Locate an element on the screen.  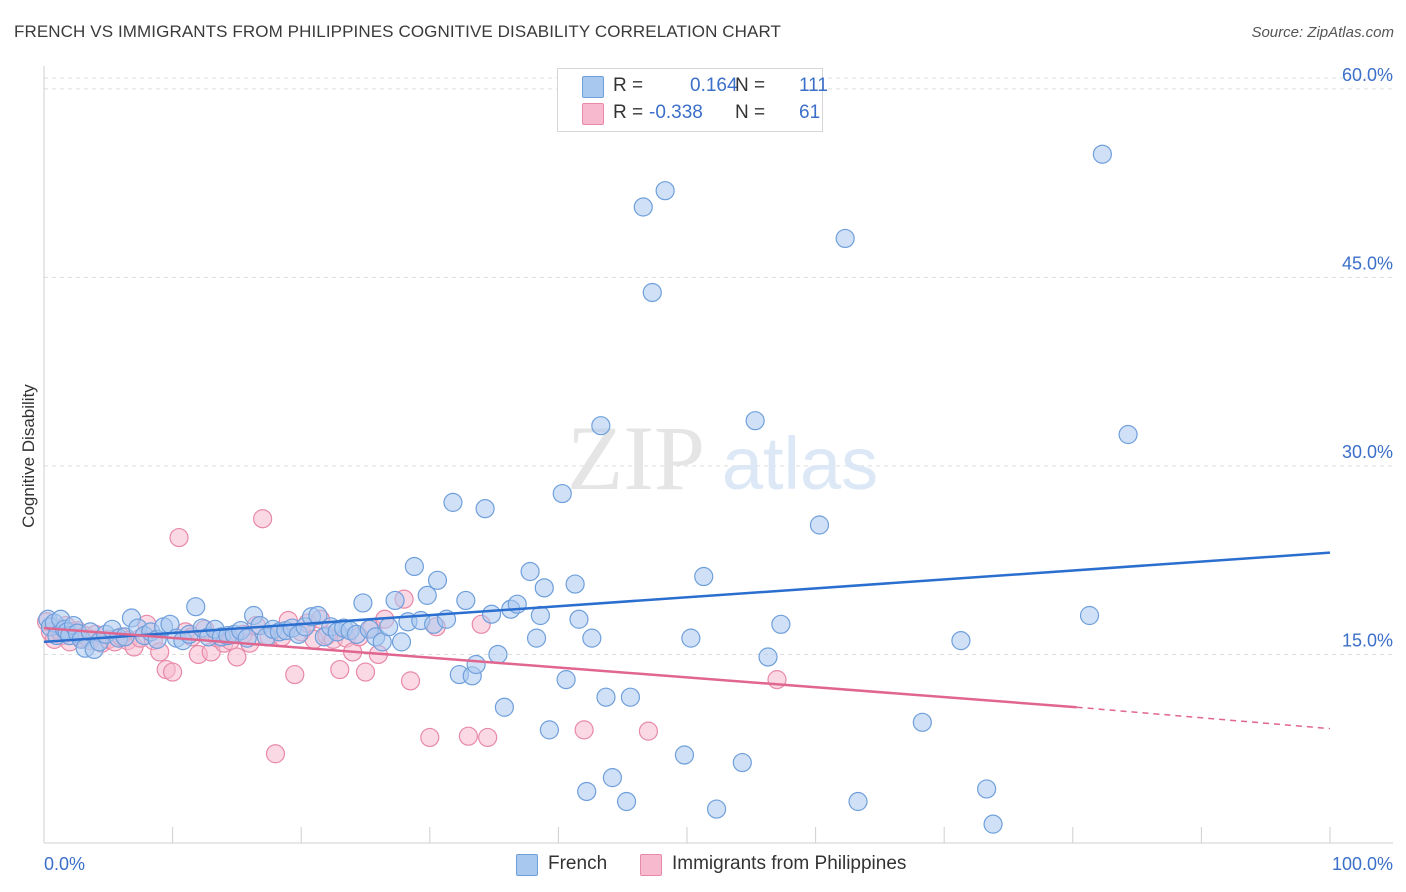
bottom-legend-label-french: French is located at coordinates (578, 863).